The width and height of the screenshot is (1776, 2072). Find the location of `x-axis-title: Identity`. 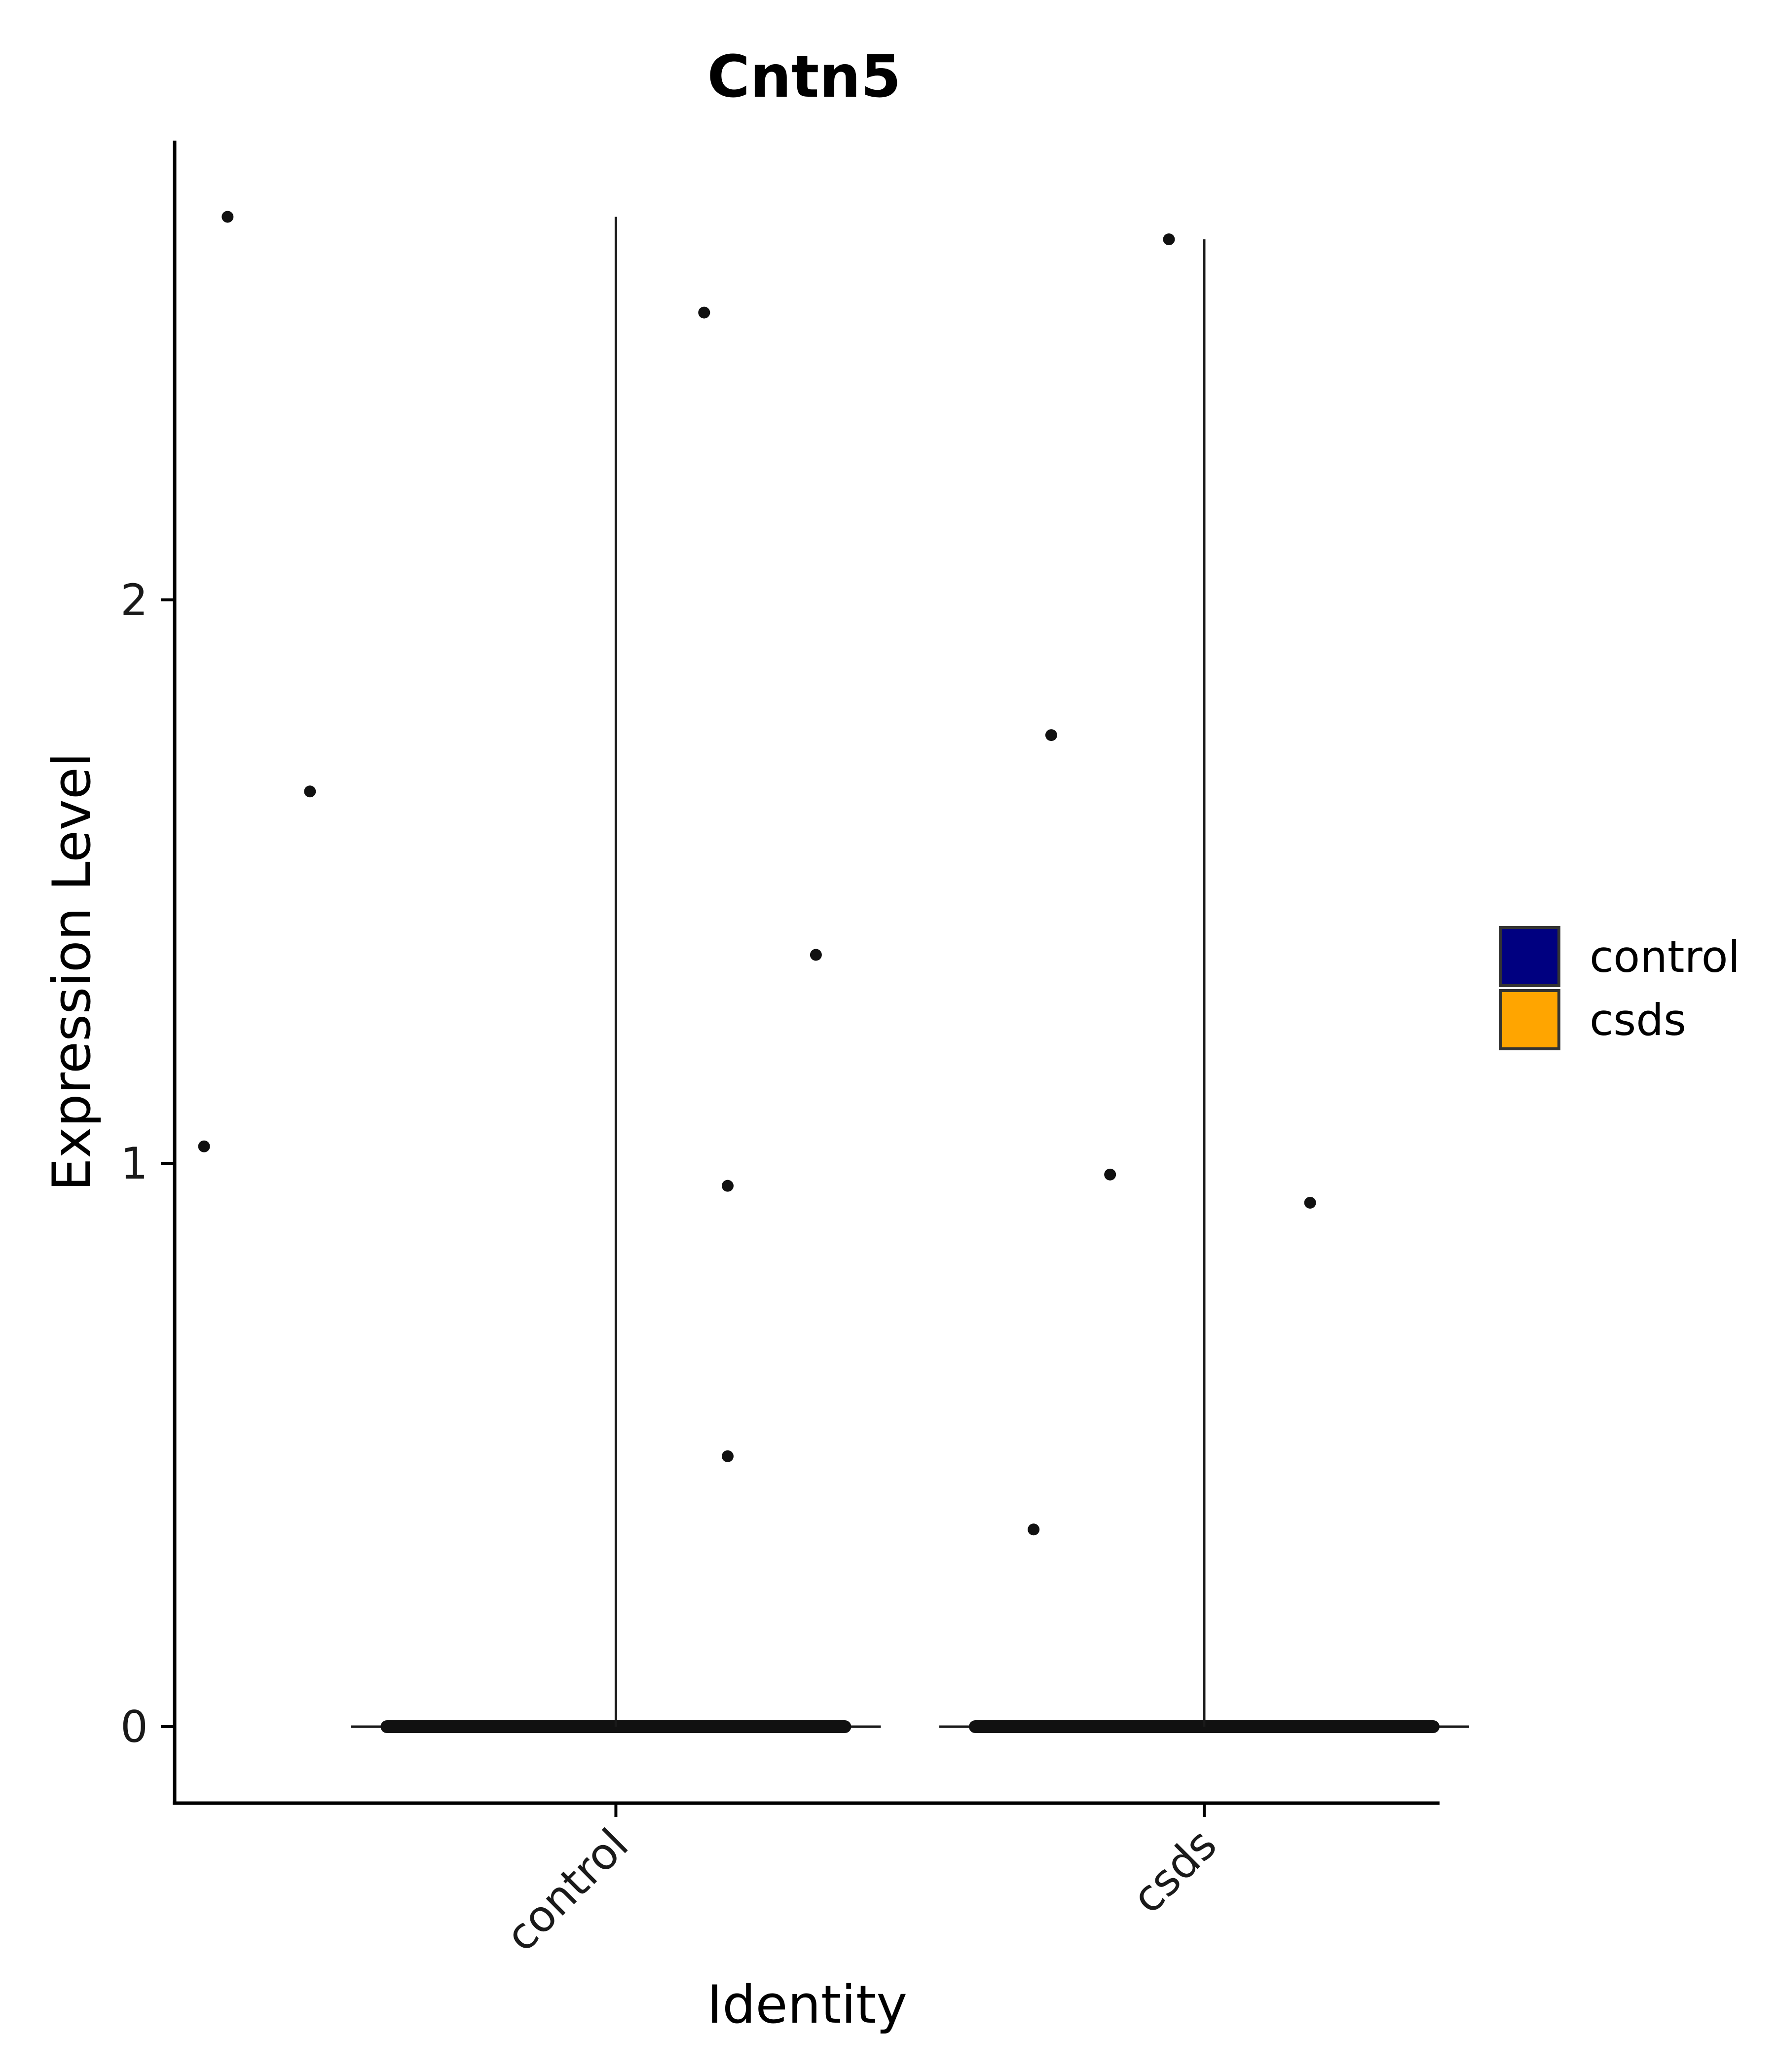

x-axis-title: Identity is located at coordinates (807, 2005).